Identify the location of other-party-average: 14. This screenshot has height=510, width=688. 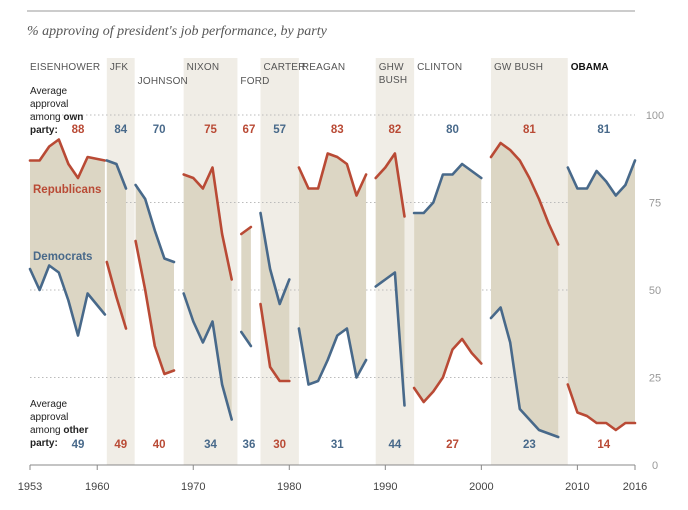
(603, 445).